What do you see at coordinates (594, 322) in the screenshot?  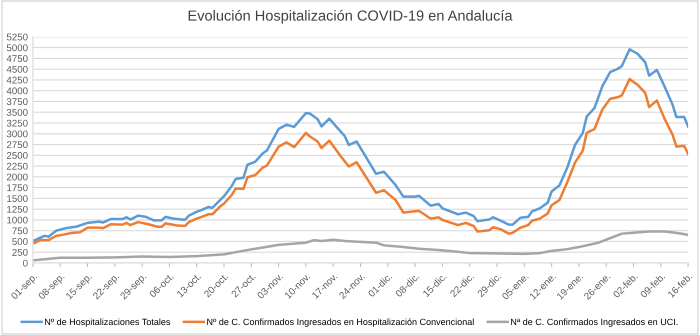 I see `legend-label: Nª de C. Confirmados Ingresados en UCI.` at bounding box center [594, 322].